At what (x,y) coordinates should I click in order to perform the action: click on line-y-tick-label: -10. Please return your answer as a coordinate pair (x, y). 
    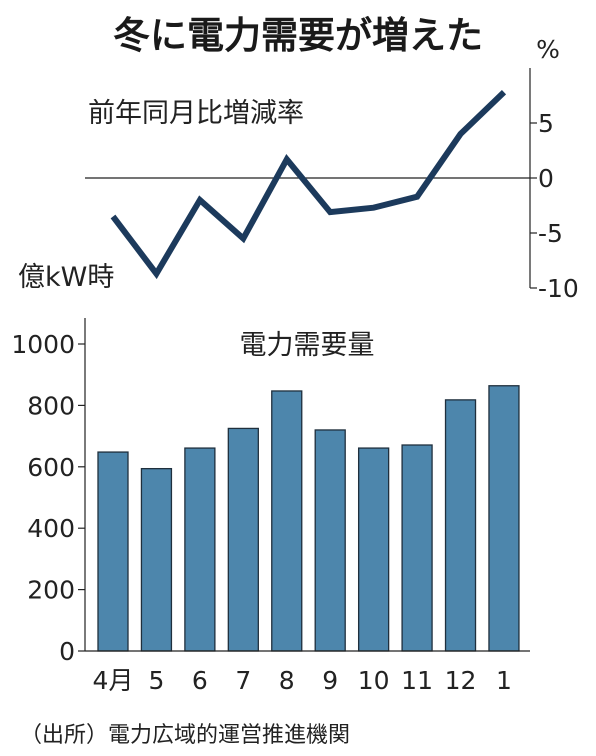
    Looking at the image, I should click on (558, 288).